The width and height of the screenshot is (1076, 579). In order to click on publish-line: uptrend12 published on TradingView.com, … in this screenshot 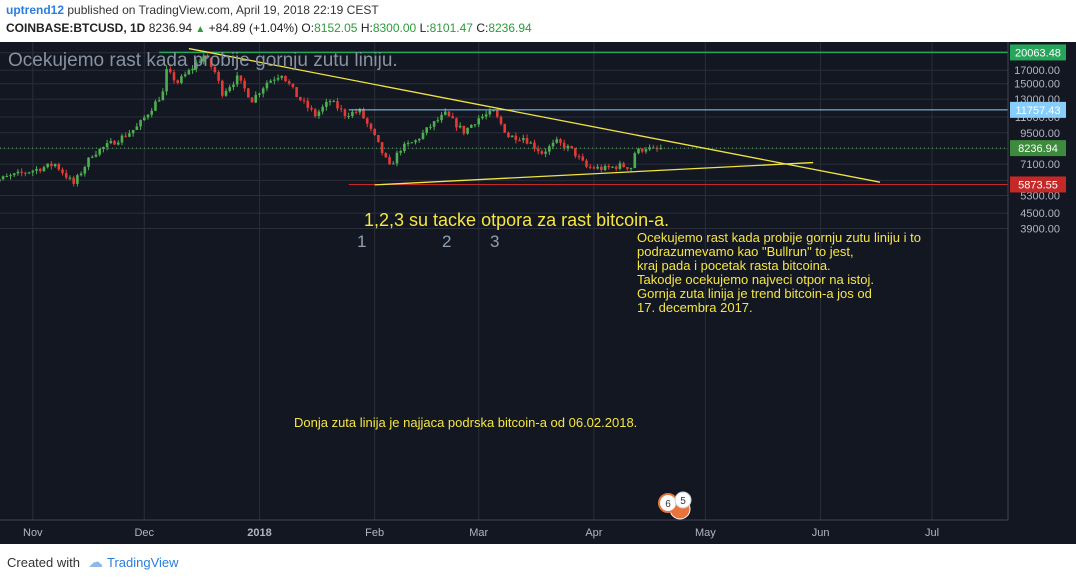, I will do `click(192, 10)`.